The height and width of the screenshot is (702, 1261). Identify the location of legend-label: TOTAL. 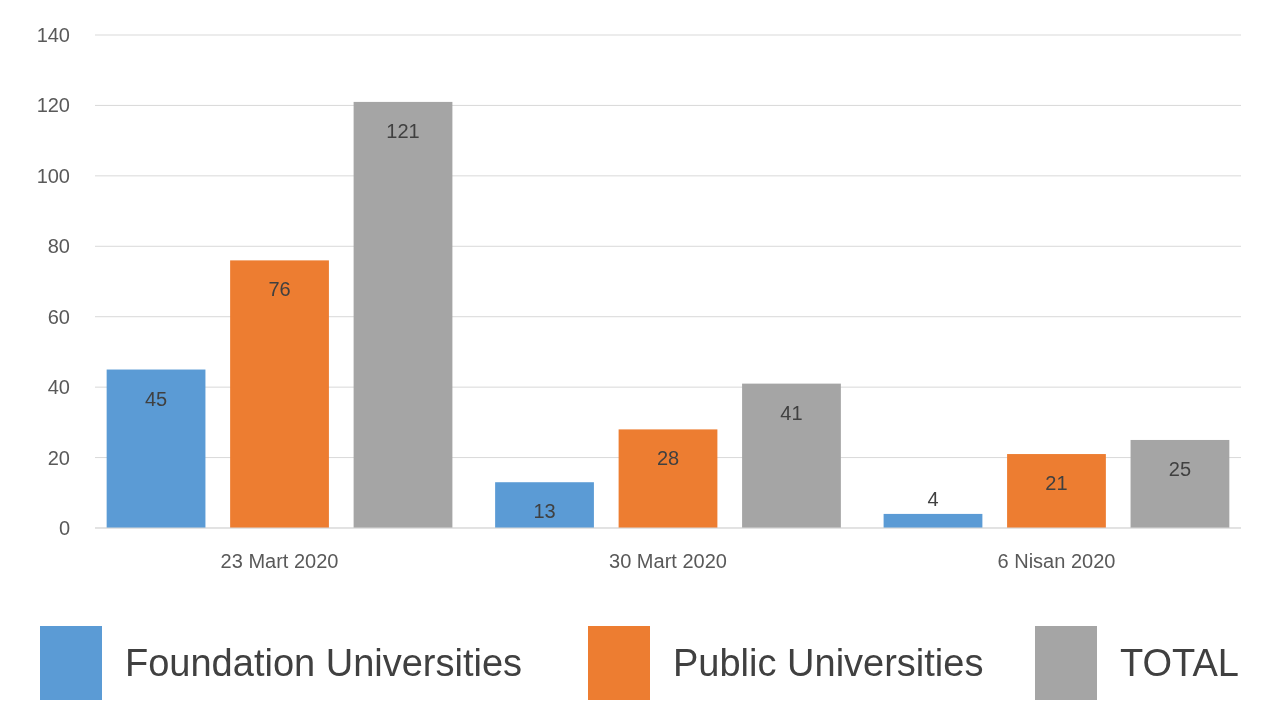
(1179, 663).